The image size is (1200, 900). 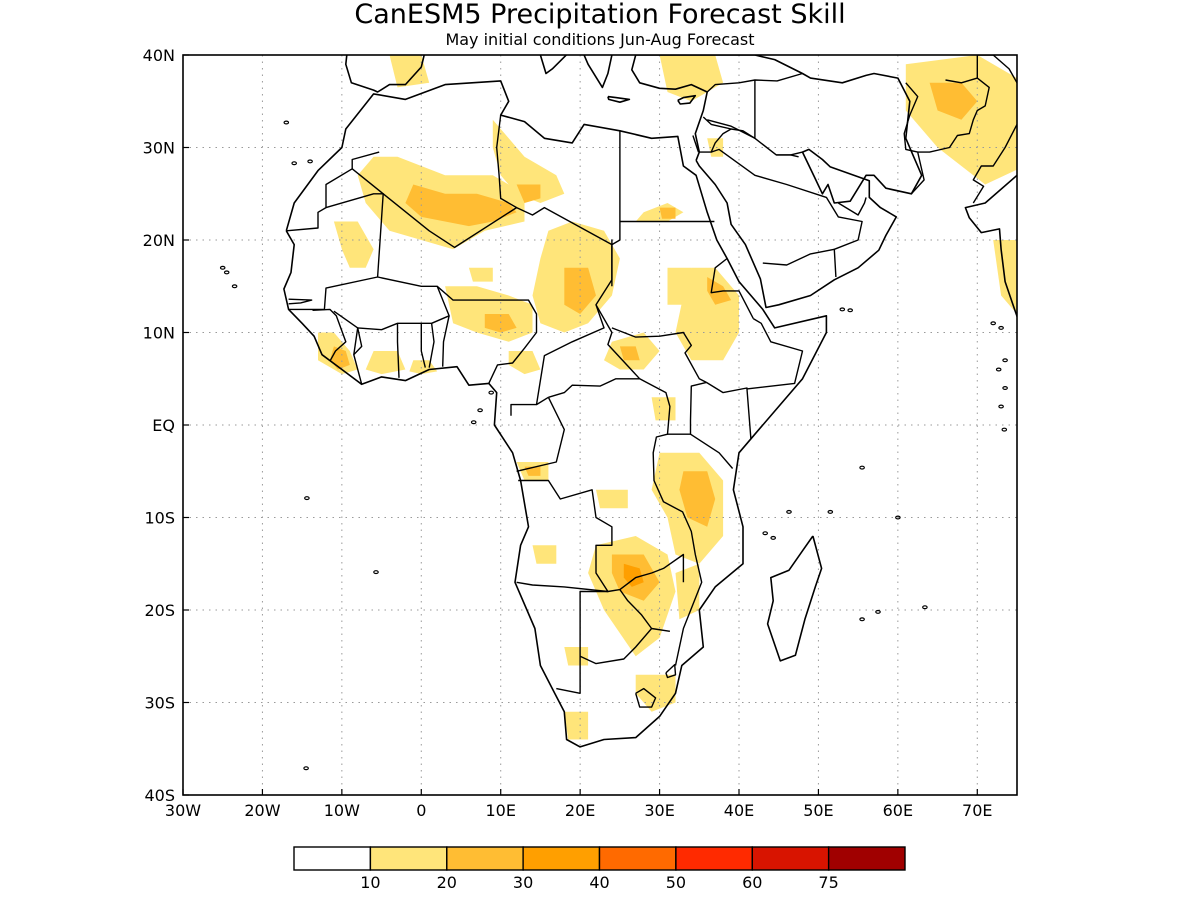 I want to click on lon-tick-label: 50E, so click(x=818, y=810).